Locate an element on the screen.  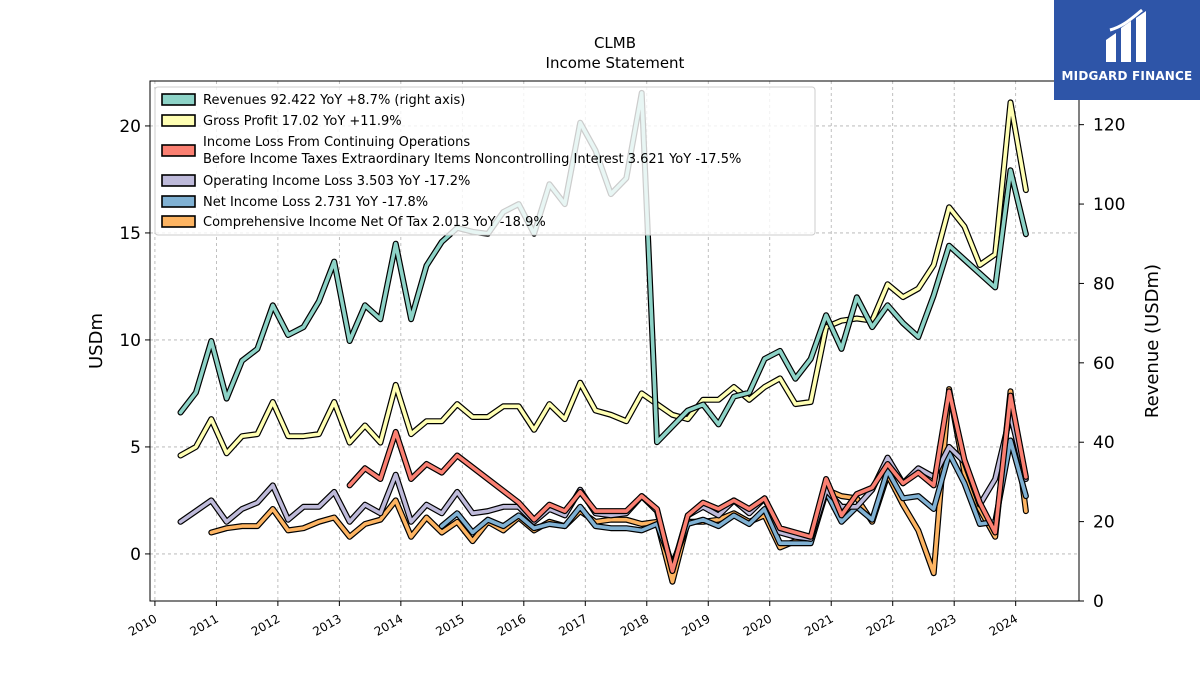
y-left-tick-label: 5 is located at coordinates (135, 448).